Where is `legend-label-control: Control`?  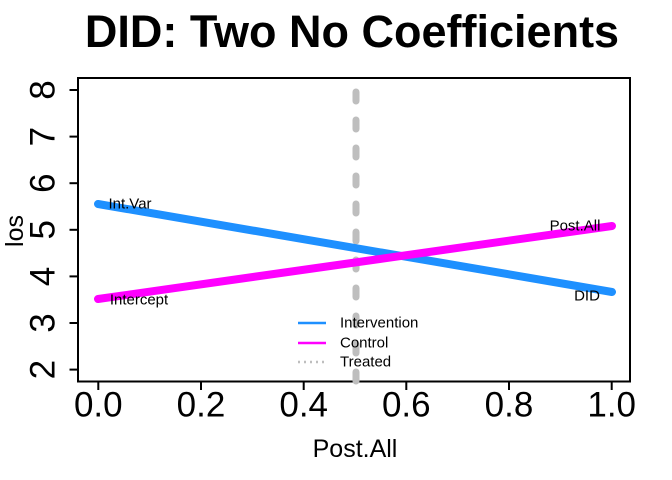
legend-label-control: Control is located at coordinates (364, 343).